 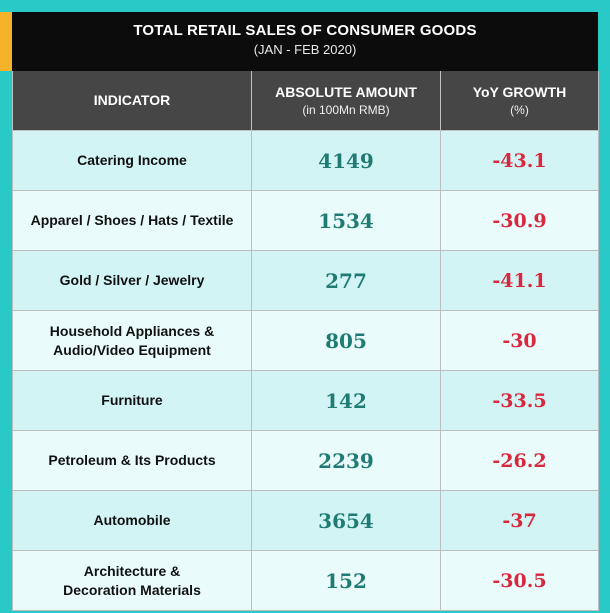 I want to click on table-row: Furniture 142 -33.5, so click(x=305, y=400).